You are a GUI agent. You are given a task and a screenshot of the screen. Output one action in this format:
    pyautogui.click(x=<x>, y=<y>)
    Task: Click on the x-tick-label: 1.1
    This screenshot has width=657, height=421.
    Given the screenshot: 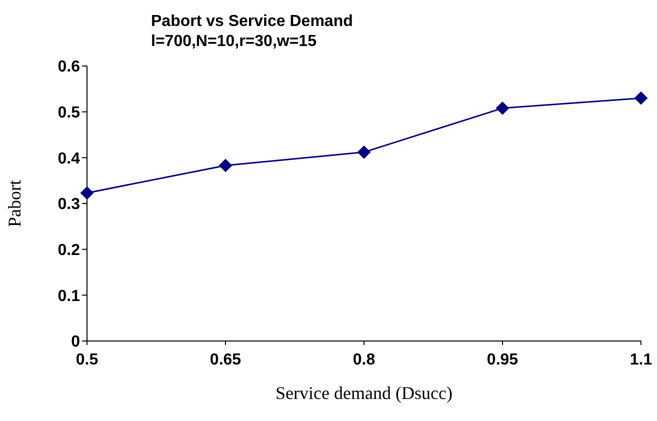 What is the action you would take?
    pyautogui.click(x=641, y=359)
    